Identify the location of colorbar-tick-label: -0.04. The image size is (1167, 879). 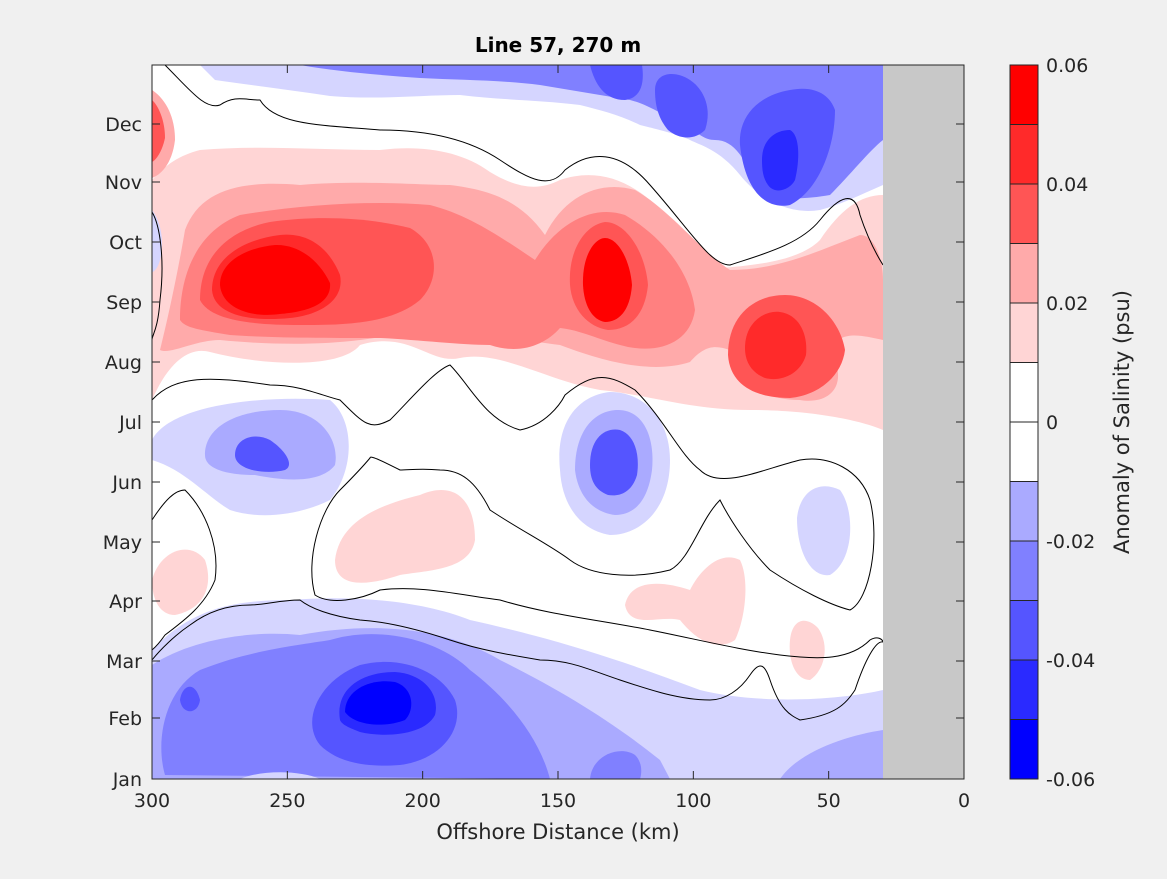
(1070, 661).